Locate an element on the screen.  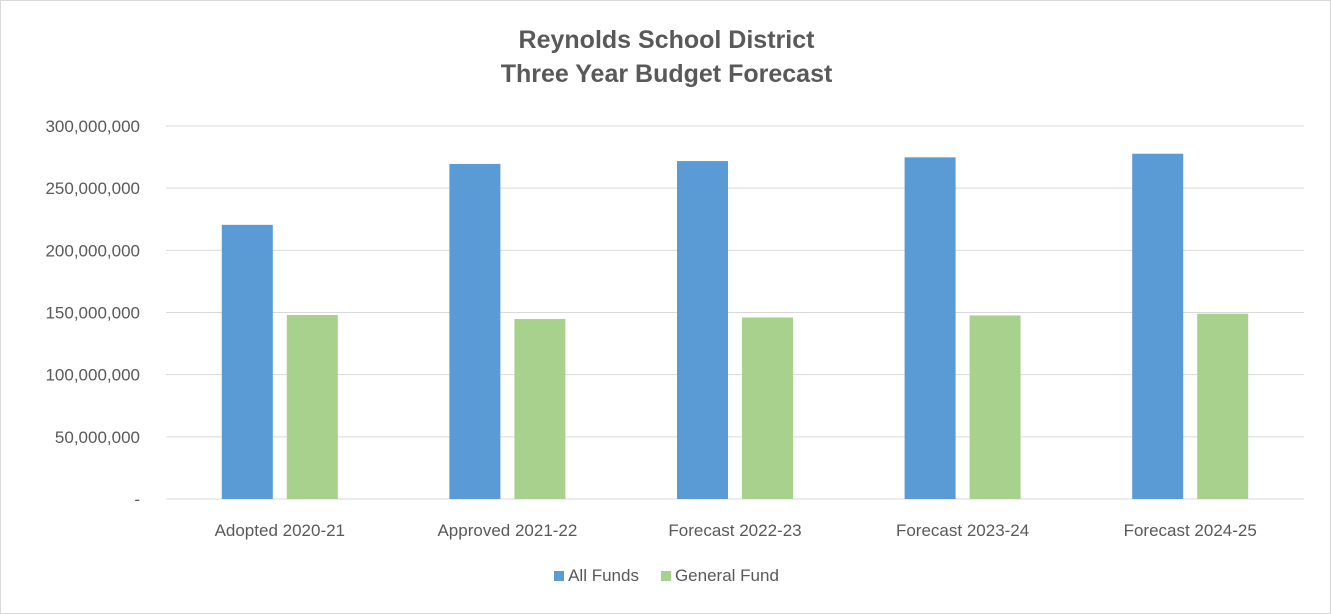
x-tick-label: Forecast 2024-25 is located at coordinates (1190, 530).